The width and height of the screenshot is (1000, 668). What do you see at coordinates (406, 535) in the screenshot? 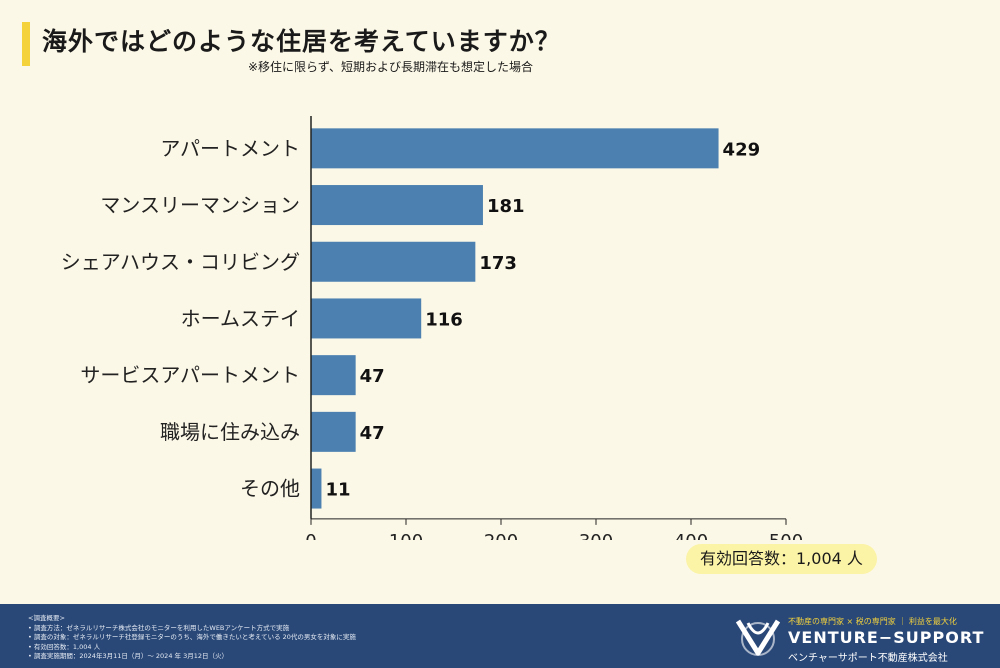
I see `x-tick-label: 100` at bounding box center [406, 535].